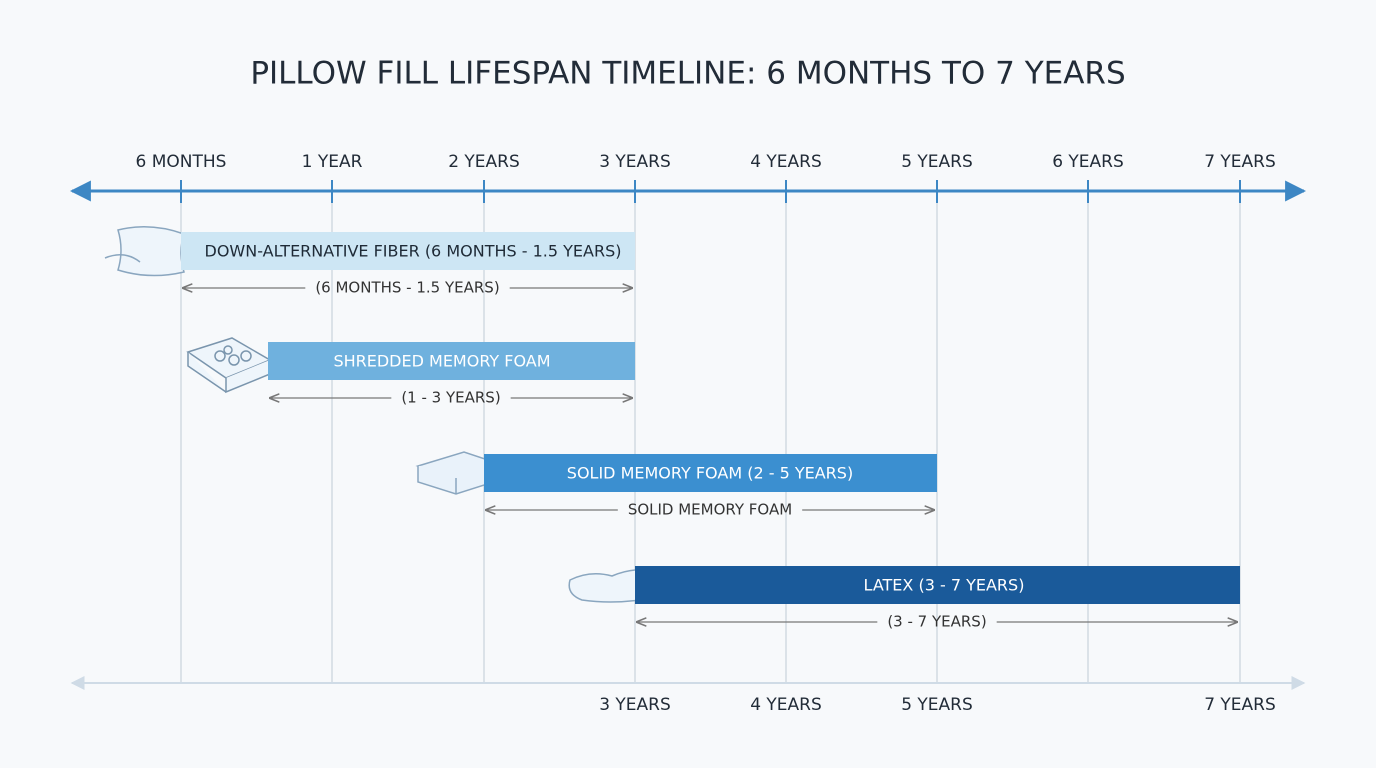  Describe the element at coordinates (459, 473) in the screenshot. I see `solid-foam-icon` at that location.